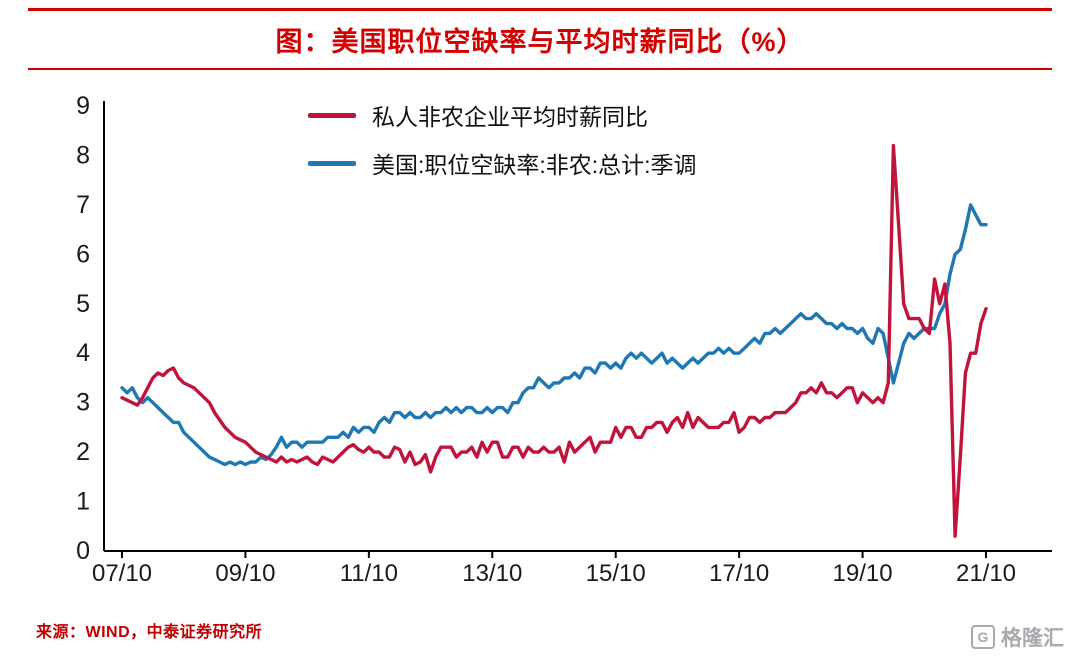 Image resolution: width=1080 pixels, height=659 pixels. I want to click on y-axis-label: 4, so click(83, 353).